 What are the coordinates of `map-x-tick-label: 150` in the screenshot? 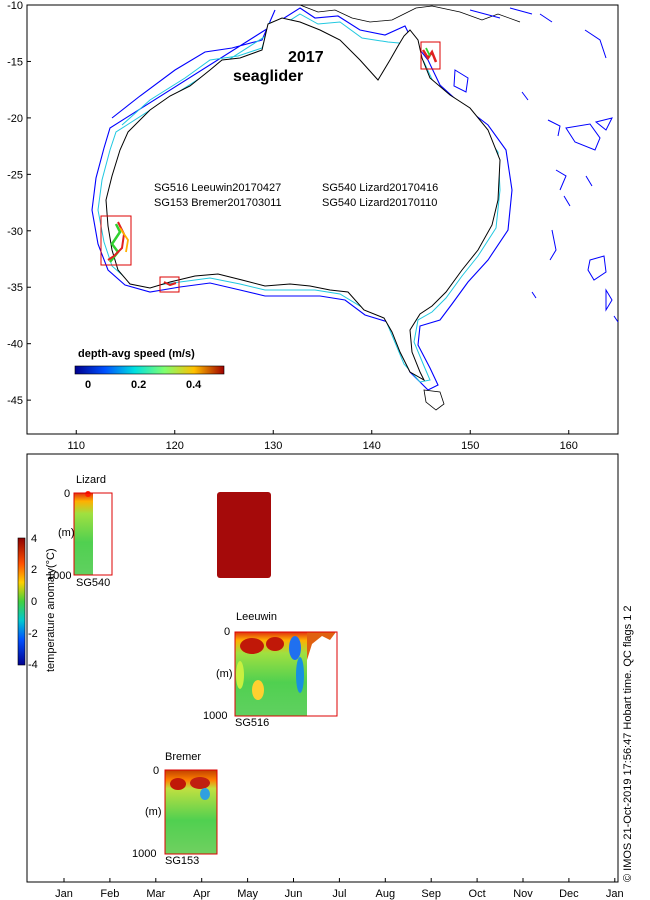 It's located at (470, 446).